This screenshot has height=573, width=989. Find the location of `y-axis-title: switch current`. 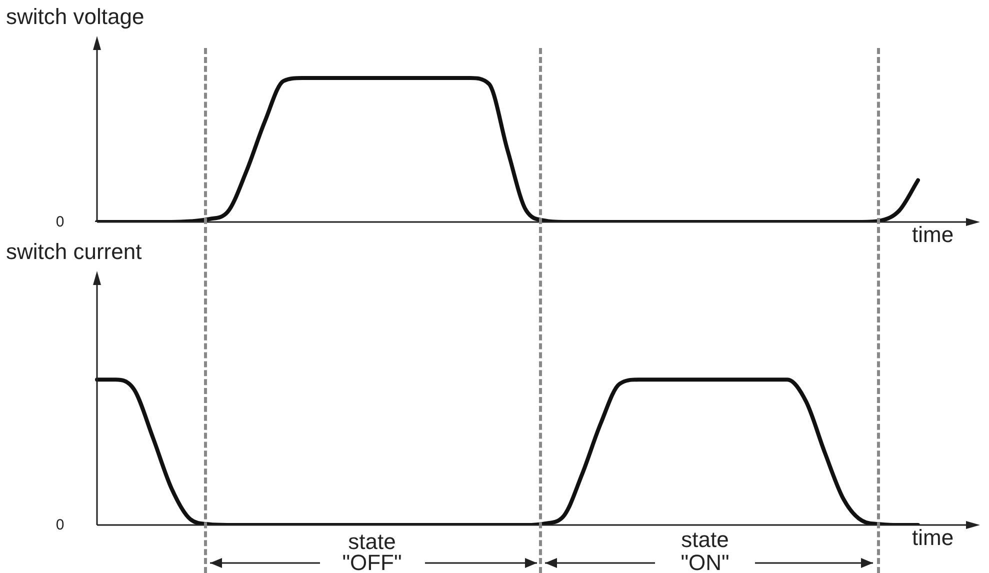

y-axis-title: switch current is located at coordinates (74, 251).